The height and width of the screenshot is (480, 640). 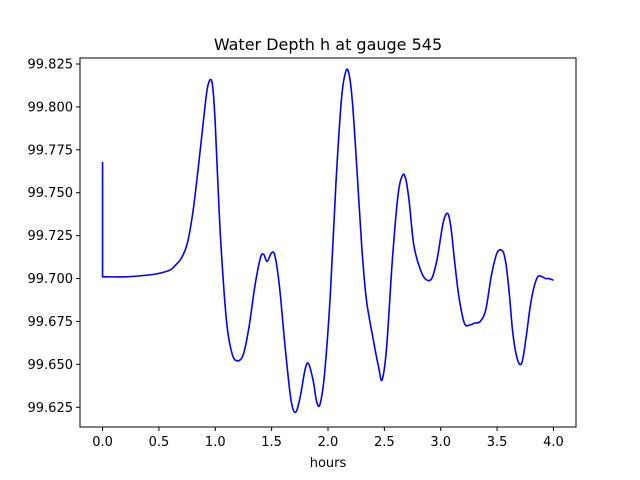 What do you see at coordinates (51, 65) in the screenshot?
I see `y-tick-label: 99.825` at bounding box center [51, 65].